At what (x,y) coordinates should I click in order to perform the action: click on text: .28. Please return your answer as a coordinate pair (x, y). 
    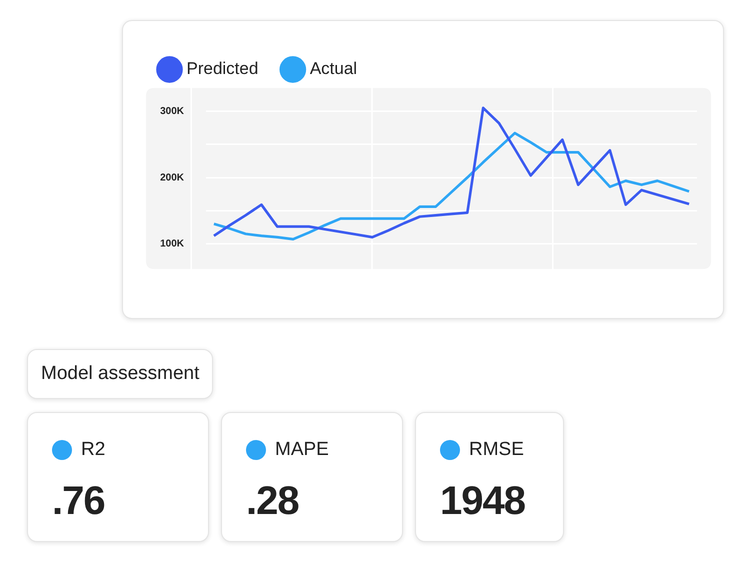
    Looking at the image, I should click on (272, 501).